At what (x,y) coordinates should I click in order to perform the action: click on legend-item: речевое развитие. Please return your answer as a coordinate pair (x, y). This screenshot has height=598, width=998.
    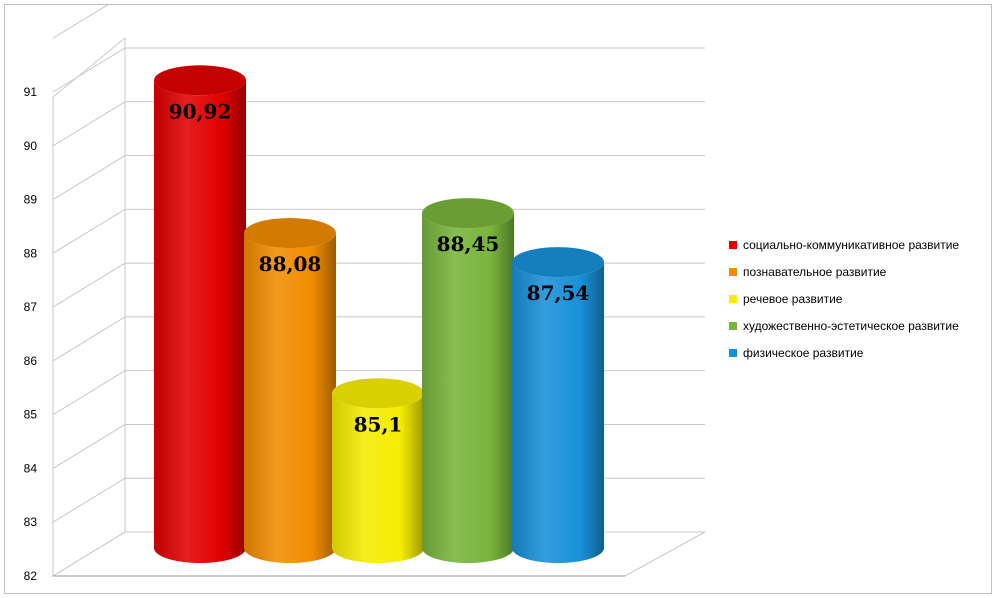
    Looking at the image, I should click on (786, 299).